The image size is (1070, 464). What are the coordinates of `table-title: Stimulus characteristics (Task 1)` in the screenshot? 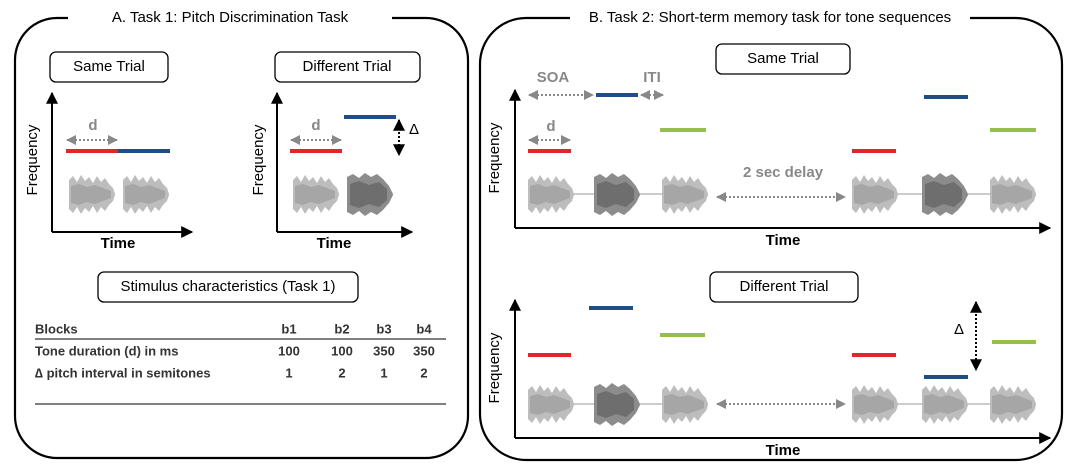 It's located at (227, 286).